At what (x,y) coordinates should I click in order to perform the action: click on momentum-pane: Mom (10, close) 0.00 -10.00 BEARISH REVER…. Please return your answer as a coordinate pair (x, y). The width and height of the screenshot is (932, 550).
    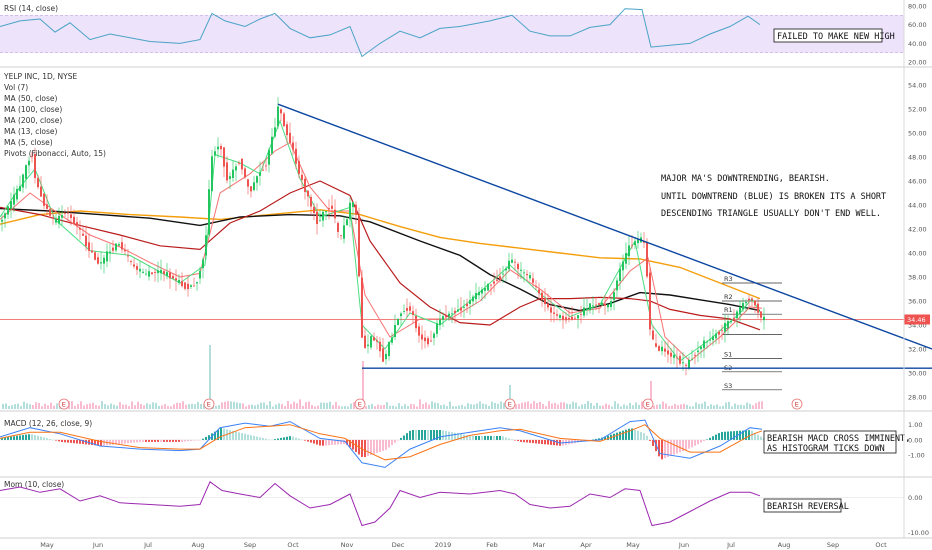
    Looking at the image, I should click on (464, 508).